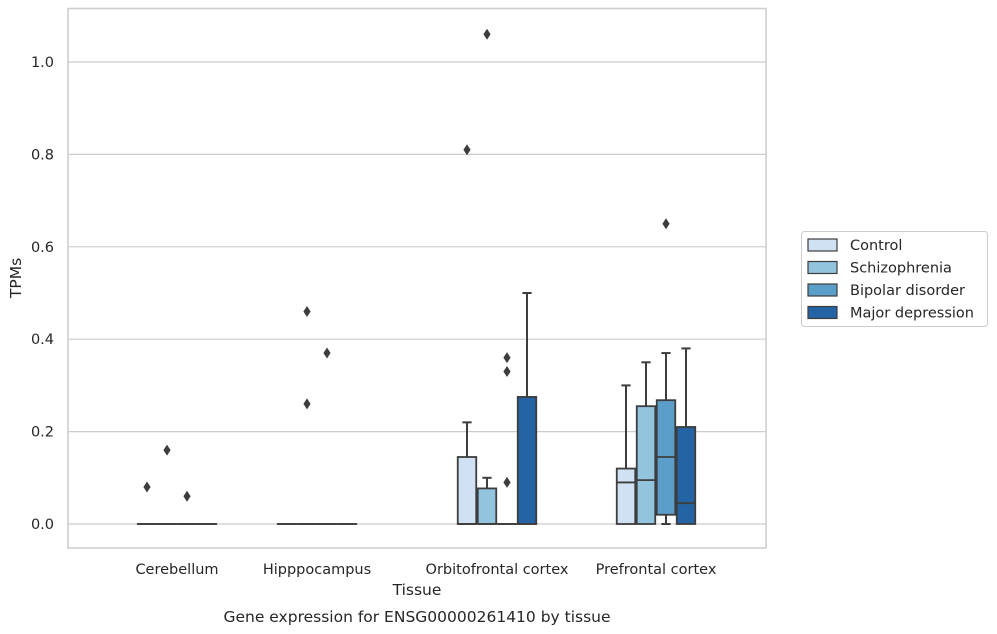 The image size is (997, 634). Describe the element at coordinates (16, 278) in the screenshot. I see `y-axis-title: TPMs` at that location.